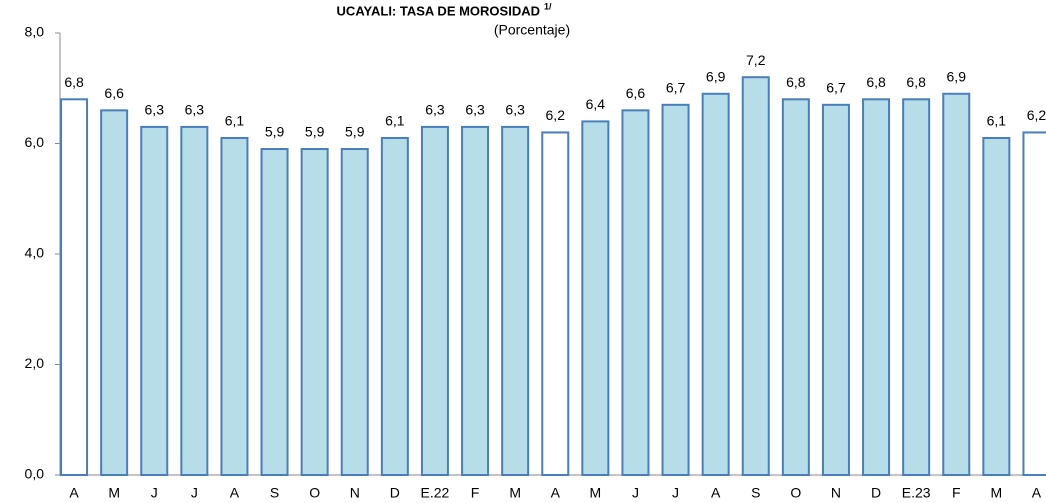 The image size is (1046, 503). I want to click on y-tick-label: 0,0, so click(35, 474).